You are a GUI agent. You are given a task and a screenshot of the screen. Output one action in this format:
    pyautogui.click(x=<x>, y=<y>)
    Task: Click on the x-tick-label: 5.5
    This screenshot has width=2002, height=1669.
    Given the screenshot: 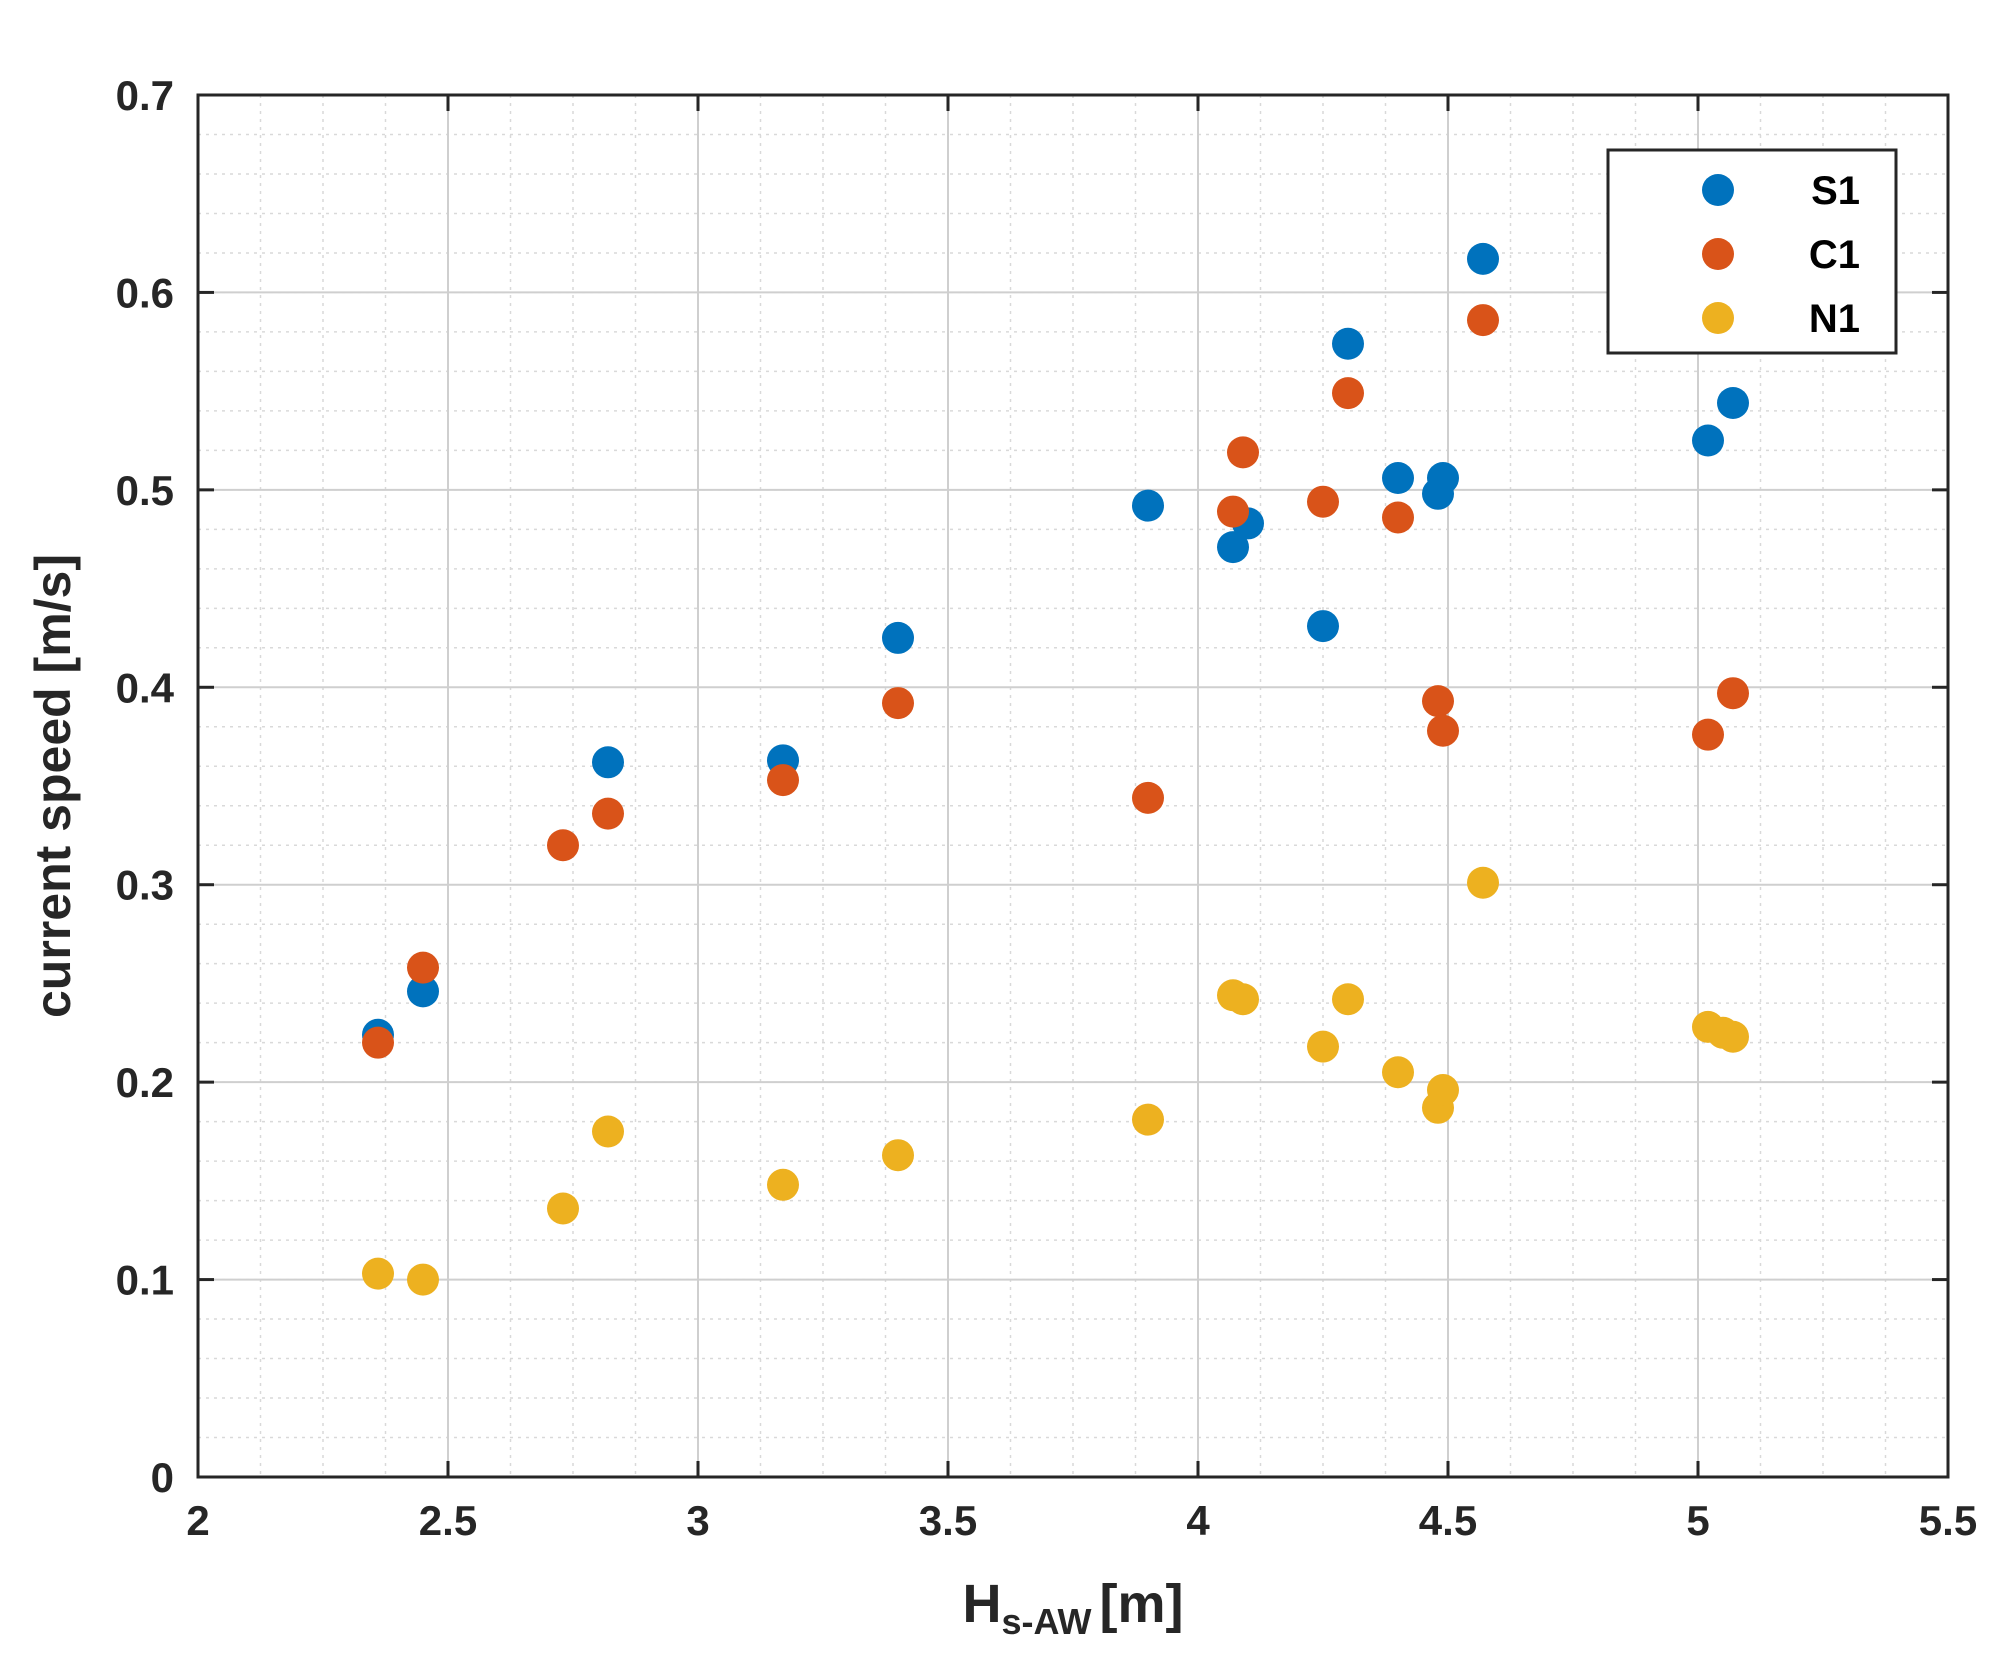 What is the action you would take?
    pyautogui.click(x=1948, y=1520)
    